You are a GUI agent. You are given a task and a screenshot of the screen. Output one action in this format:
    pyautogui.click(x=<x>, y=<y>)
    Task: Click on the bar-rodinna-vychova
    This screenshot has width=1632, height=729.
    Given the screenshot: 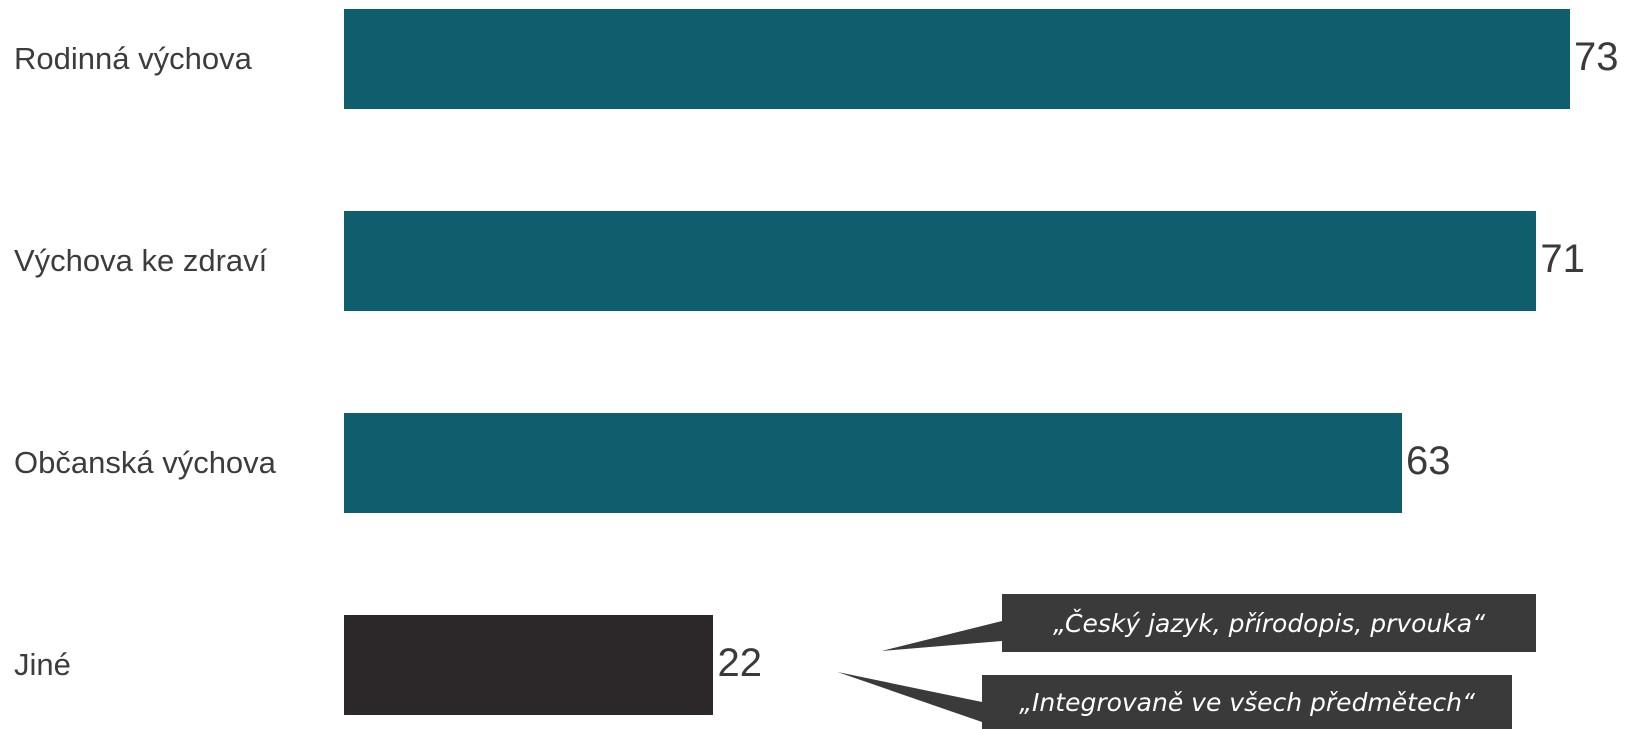 What is the action you would take?
    pyautogui.click(x=957, y=59)
    